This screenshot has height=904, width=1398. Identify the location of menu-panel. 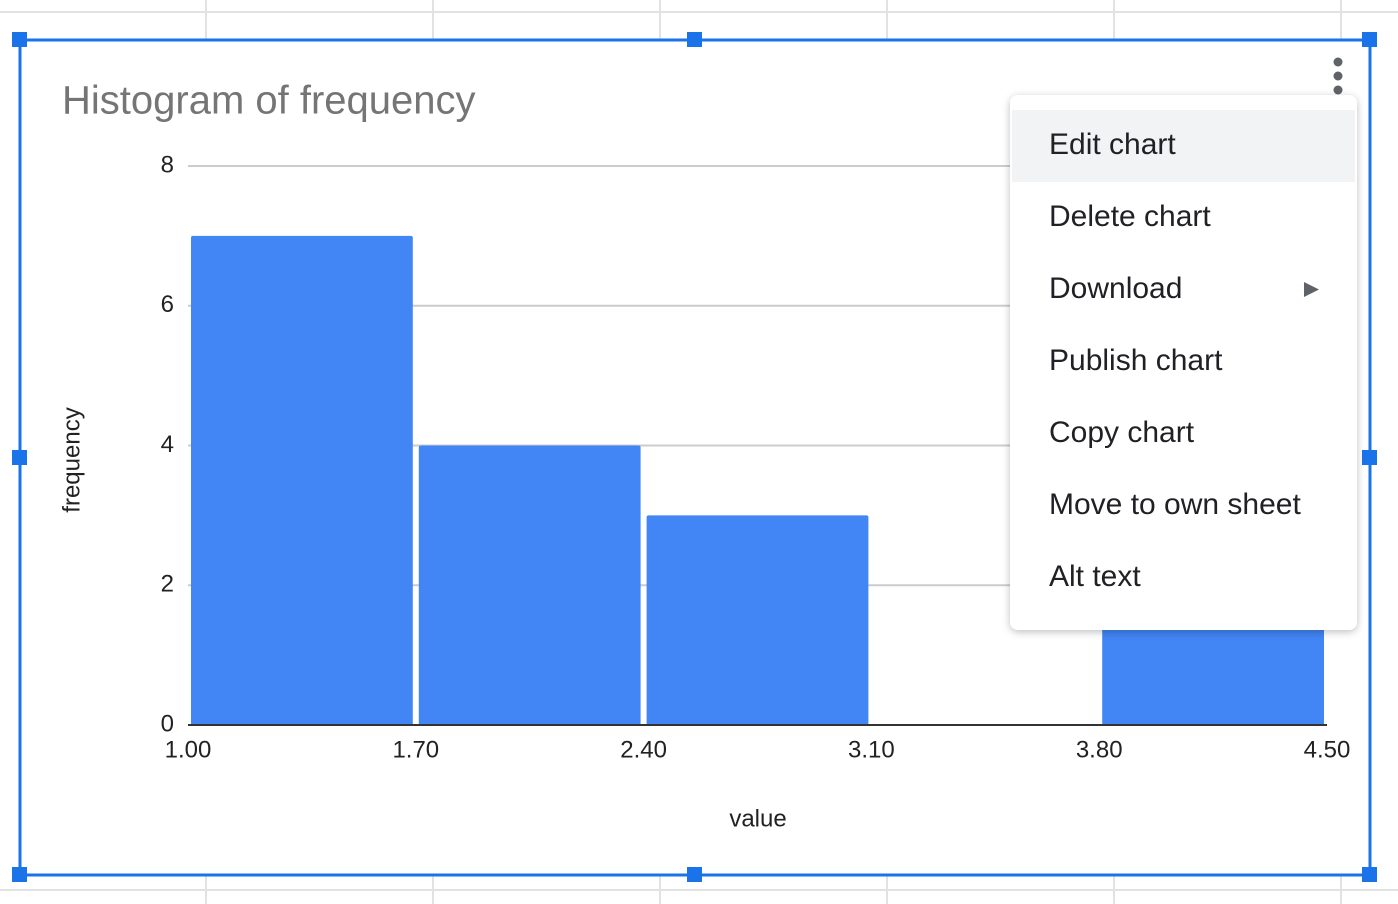
(1183, 362).